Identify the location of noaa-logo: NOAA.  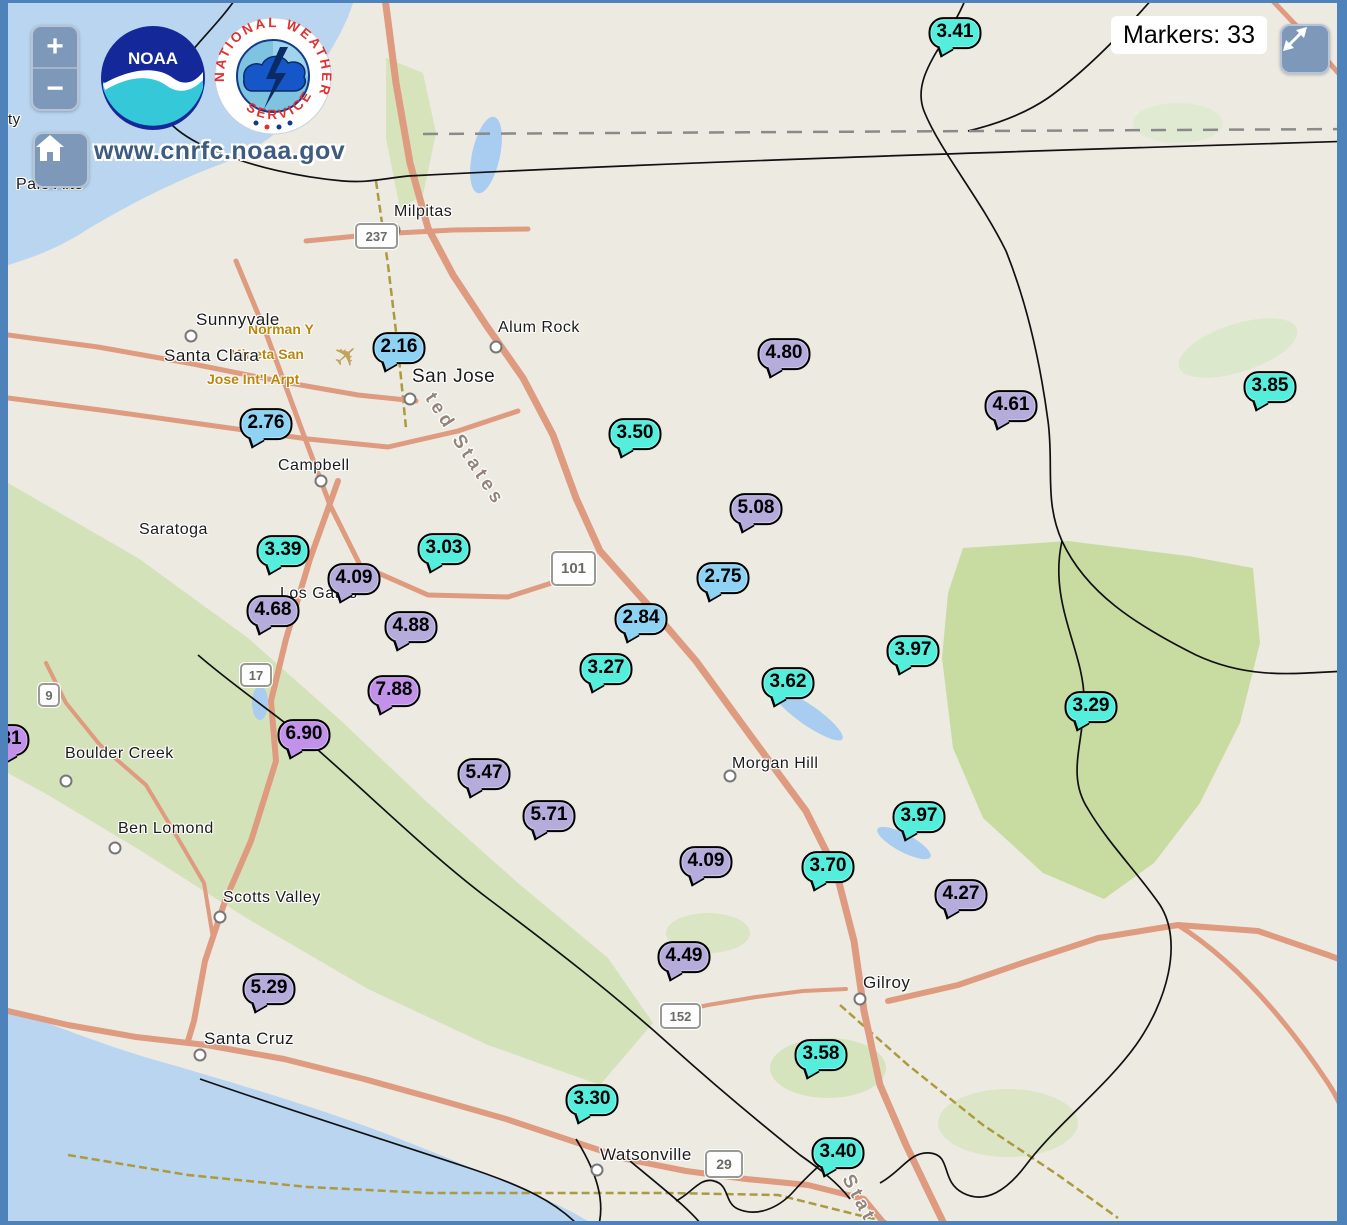
(153, 78).